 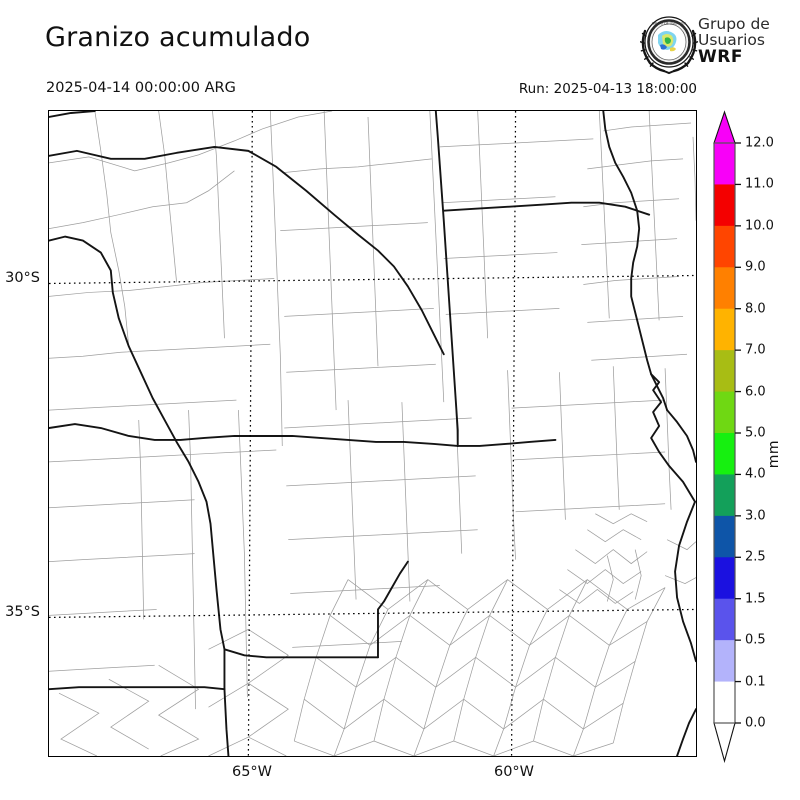 What do you see at coordinates (250, 433) in the screenshot?
I see `gridline-lon-65W` at bounding box center [250, 433].